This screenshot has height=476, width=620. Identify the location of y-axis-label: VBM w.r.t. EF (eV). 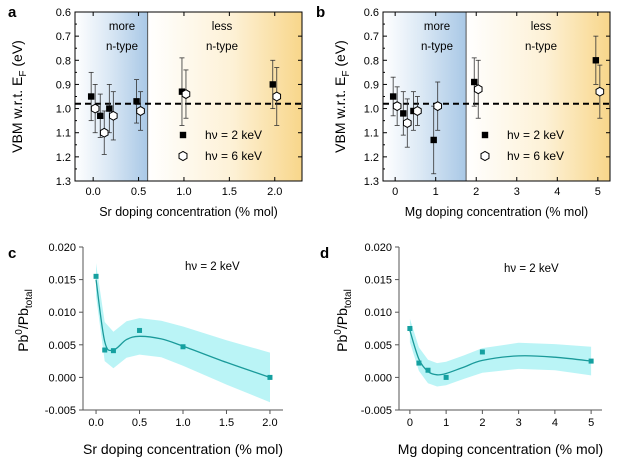
(19, 96).